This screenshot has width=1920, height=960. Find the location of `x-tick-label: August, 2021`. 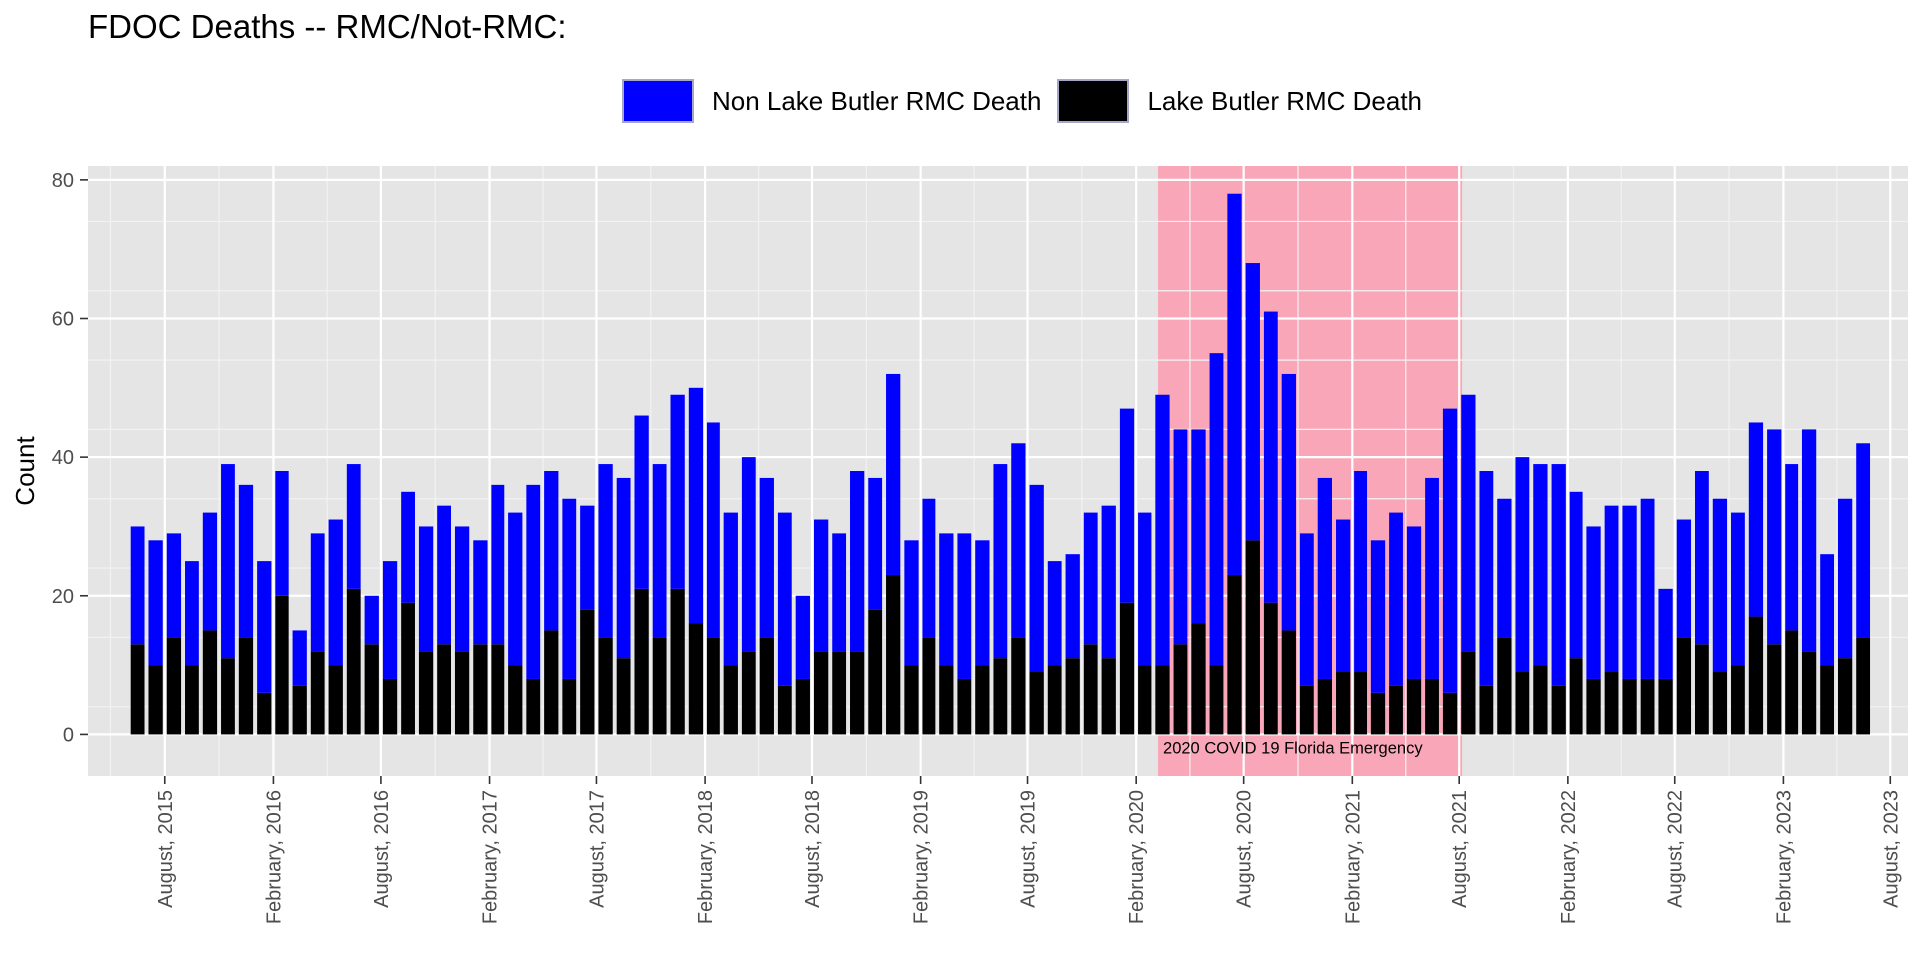

x-tick-label: August, 2021 is located at coordinates (1460, 849).